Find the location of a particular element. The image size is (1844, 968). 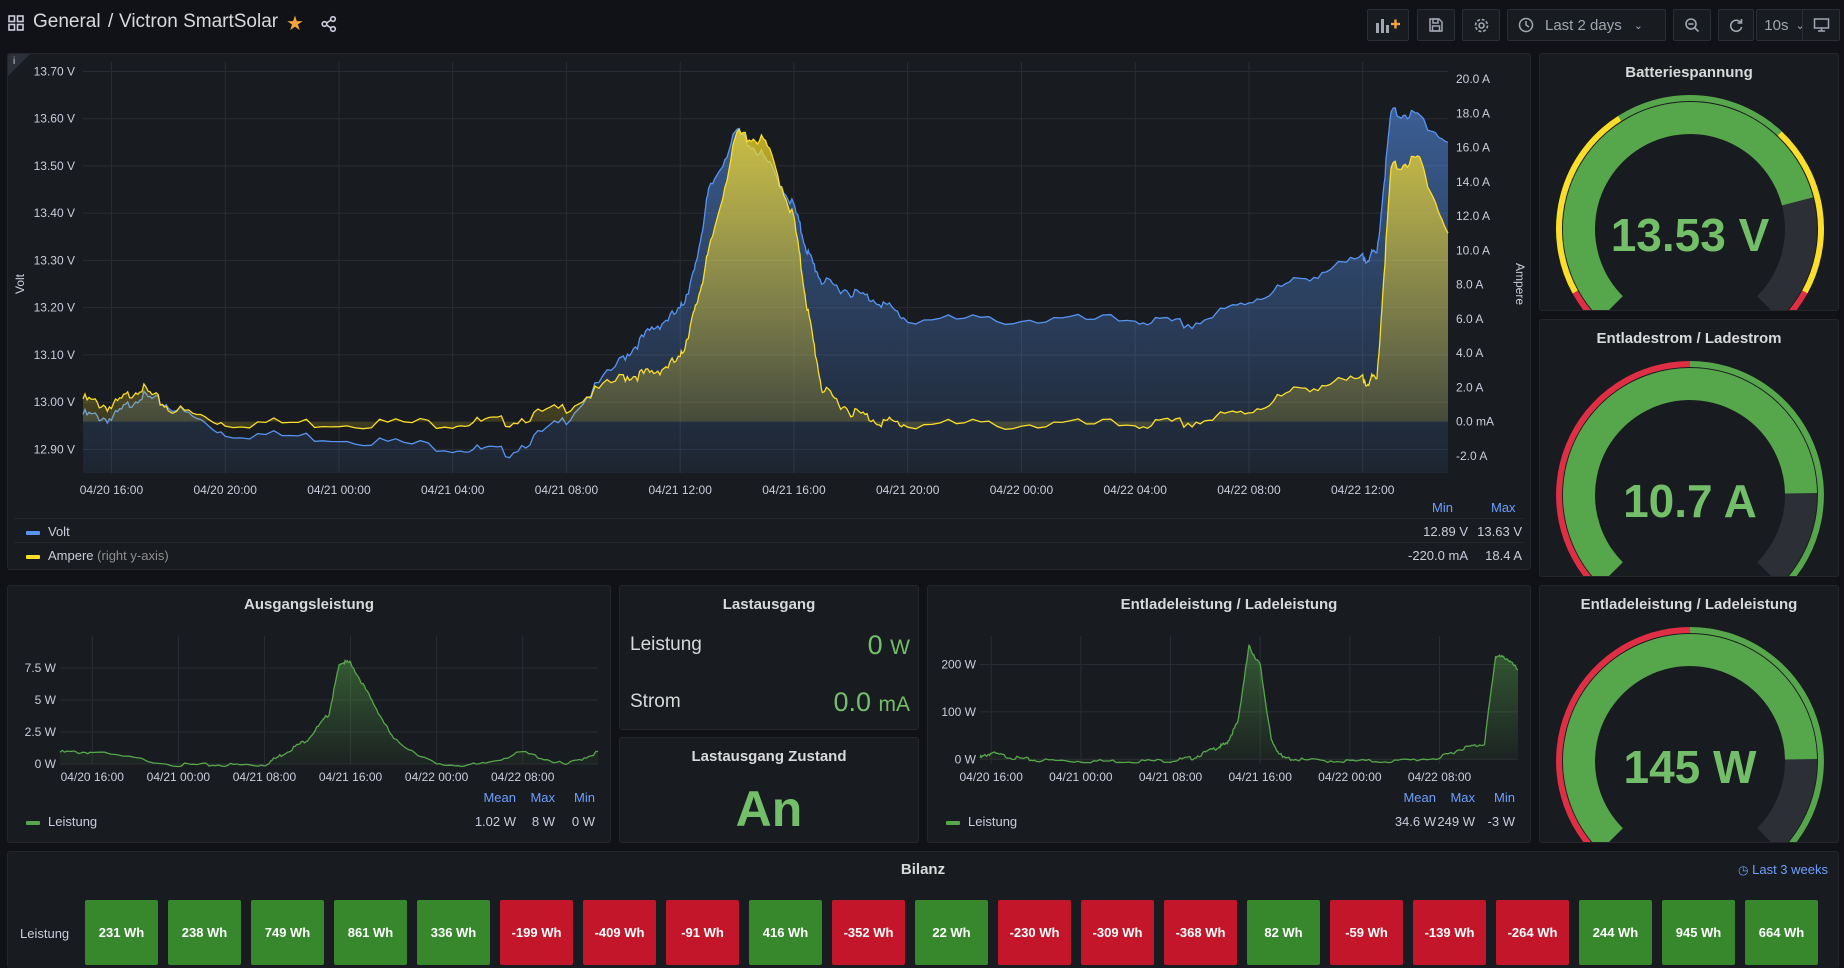

save-dashboard-button is located at coordinates (1436, 25).